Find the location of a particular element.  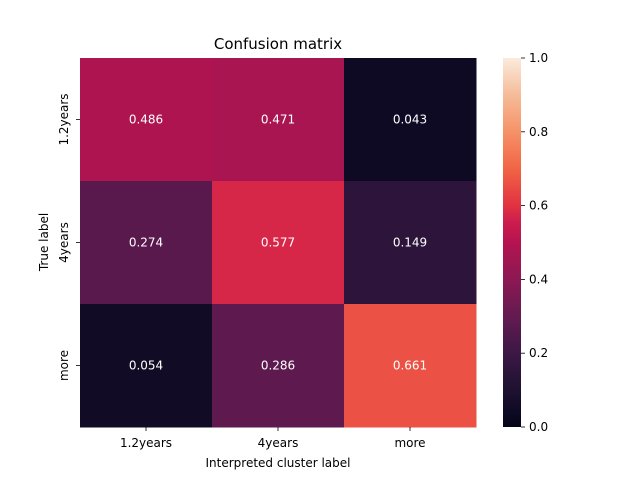

cell-value-label-r1-c2: 0.149 is located at coordinates (410, 243).